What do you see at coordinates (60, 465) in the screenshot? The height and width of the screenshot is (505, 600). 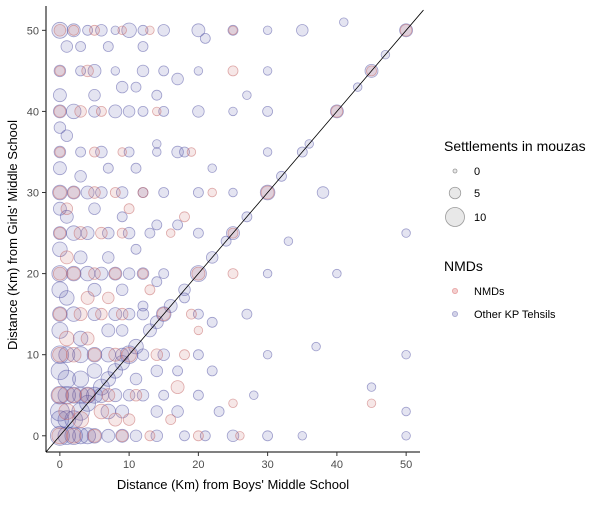 I see `x-tick-label: 0` at bounding box center [60, 465].